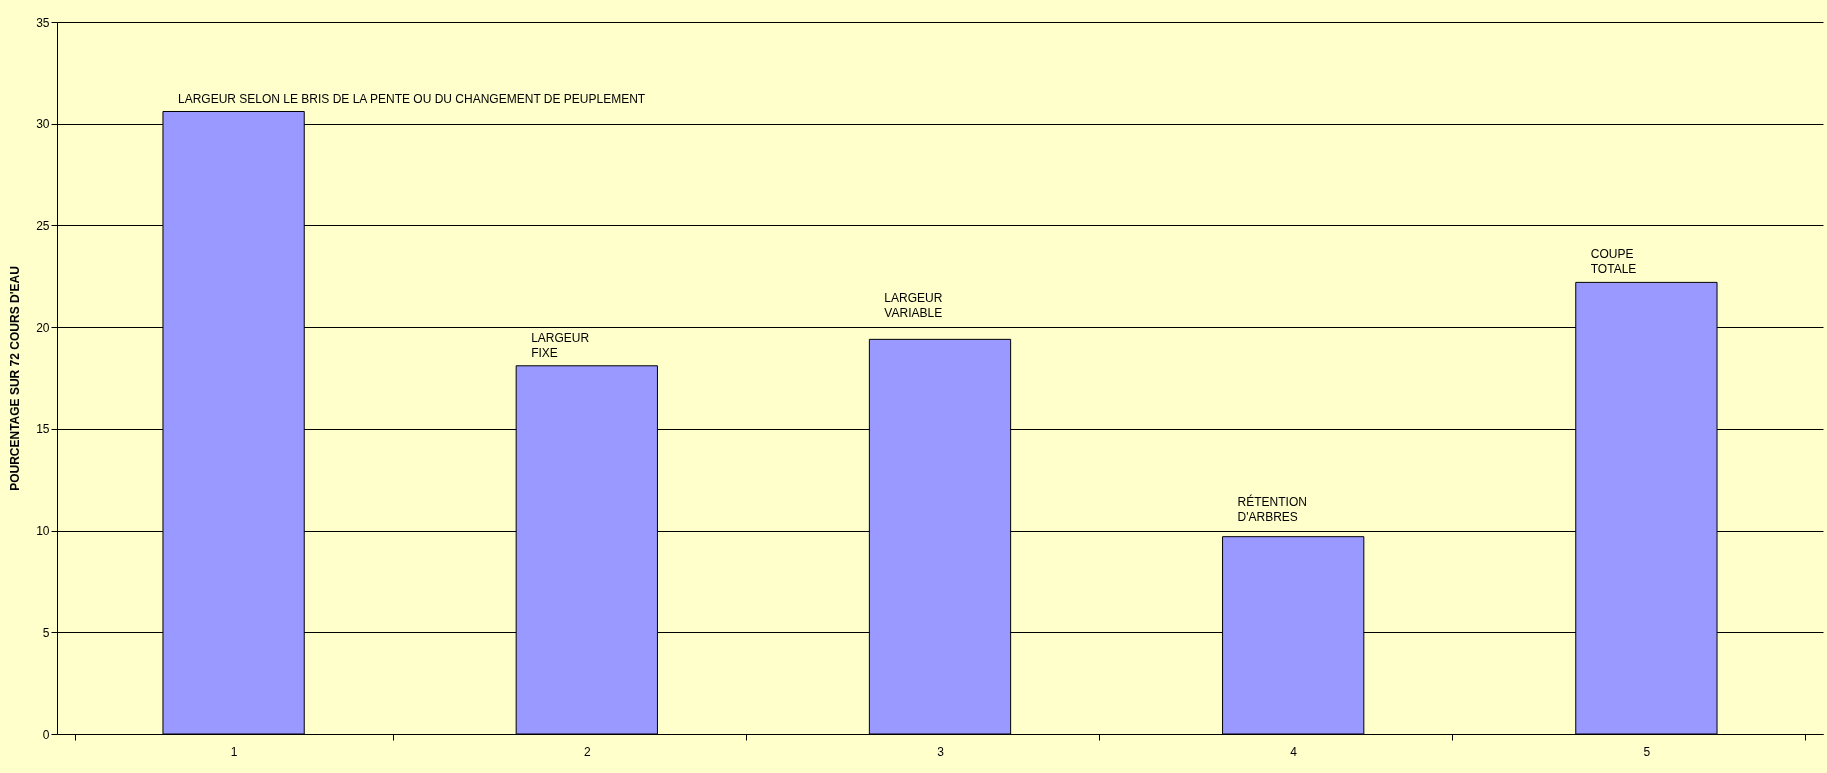 The height and width of the screenshot is (773, 1827). Describe the element at coordinates (913, 306) in the screenshot. I see `annotation: LARGEUR VARIABLE` at that location.